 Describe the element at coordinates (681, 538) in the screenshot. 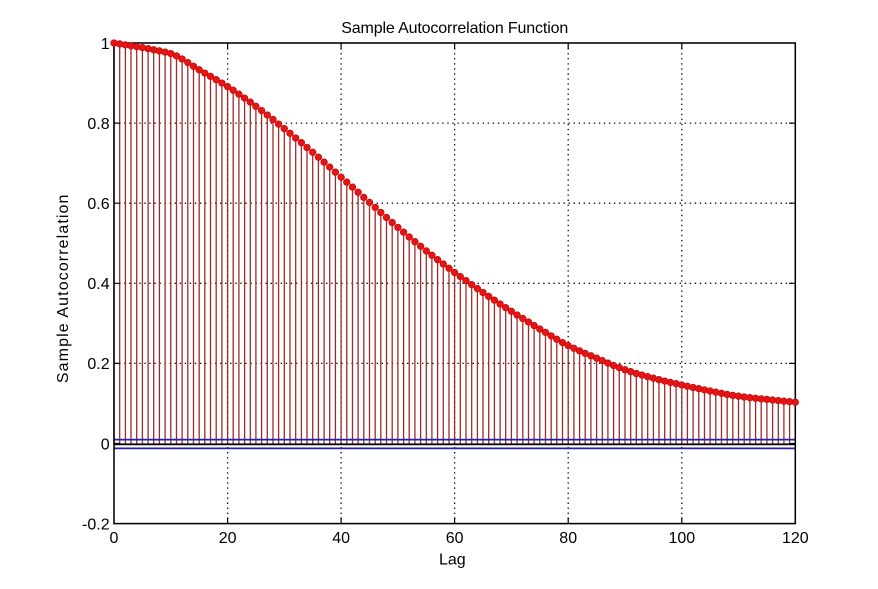

I see `svg-text: 100` at that location.